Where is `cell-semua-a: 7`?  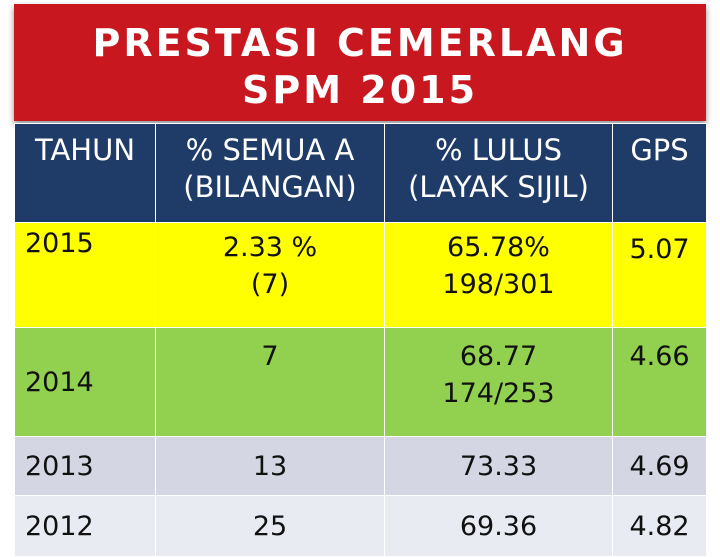 cell-semua-a: 7 is located at coordinates (270, 382).